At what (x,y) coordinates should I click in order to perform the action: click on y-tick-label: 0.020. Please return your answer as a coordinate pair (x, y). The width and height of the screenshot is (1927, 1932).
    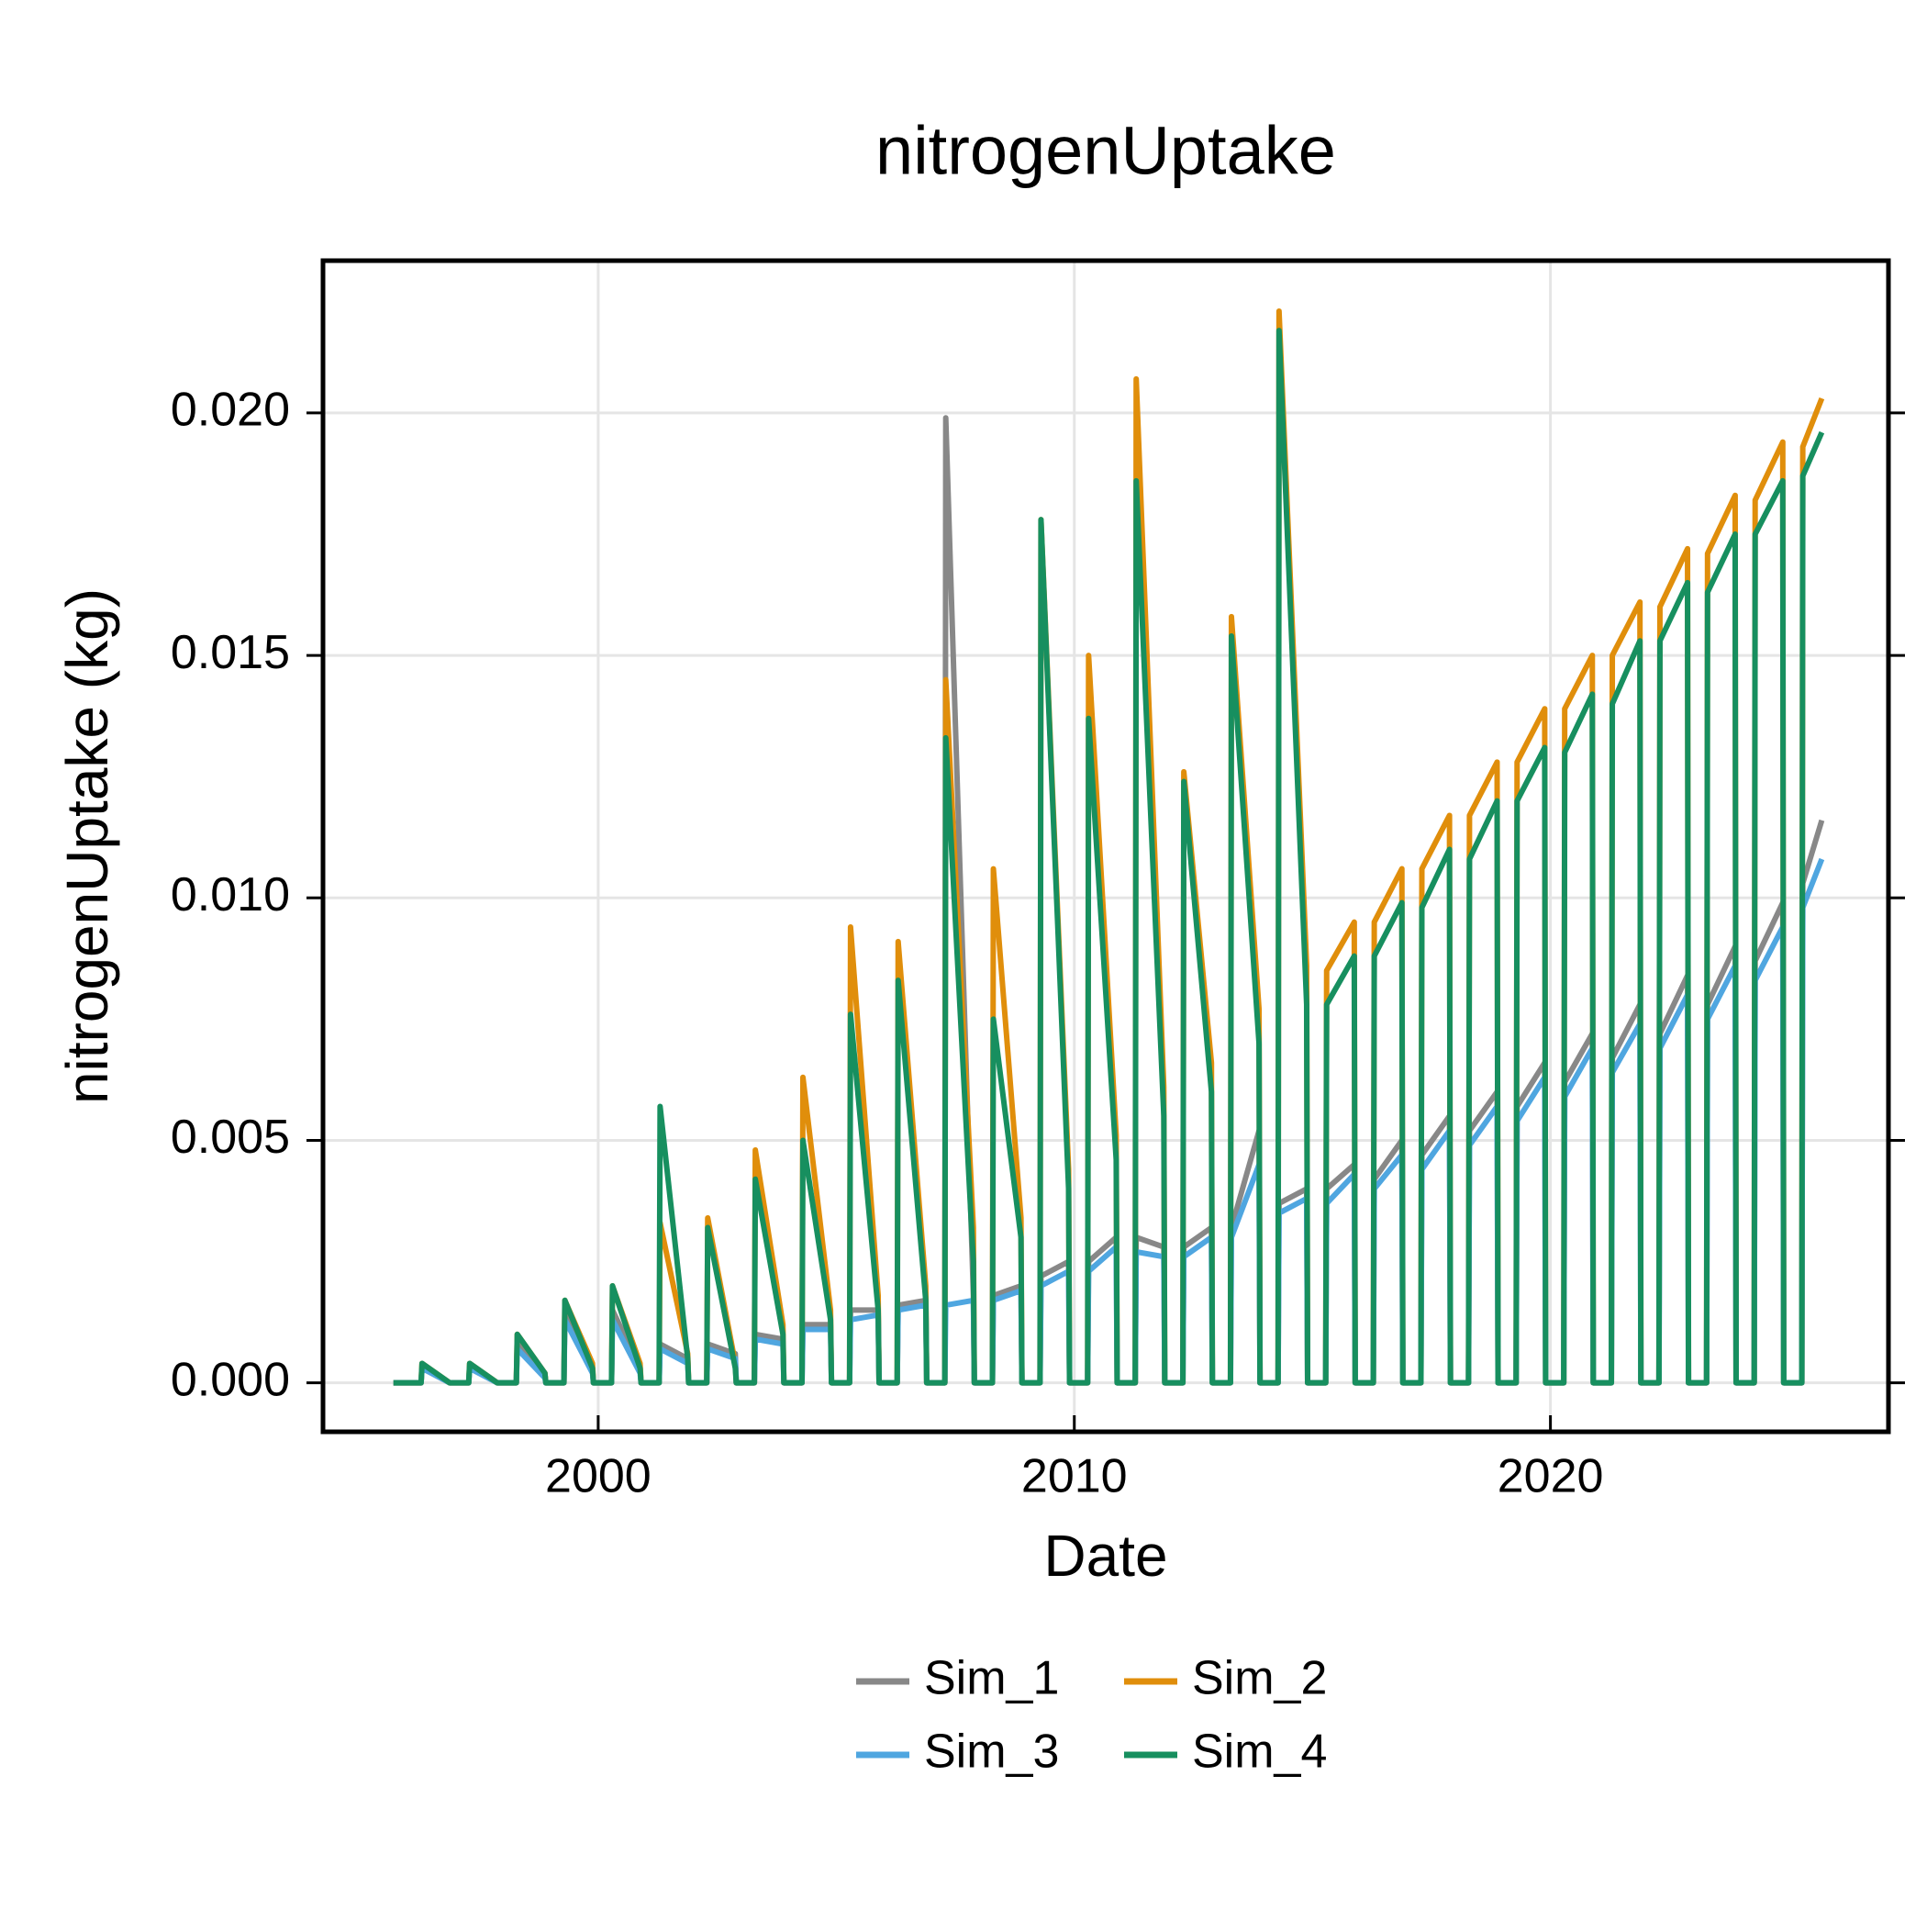
    Looking at the image, I should click on (230, 410).